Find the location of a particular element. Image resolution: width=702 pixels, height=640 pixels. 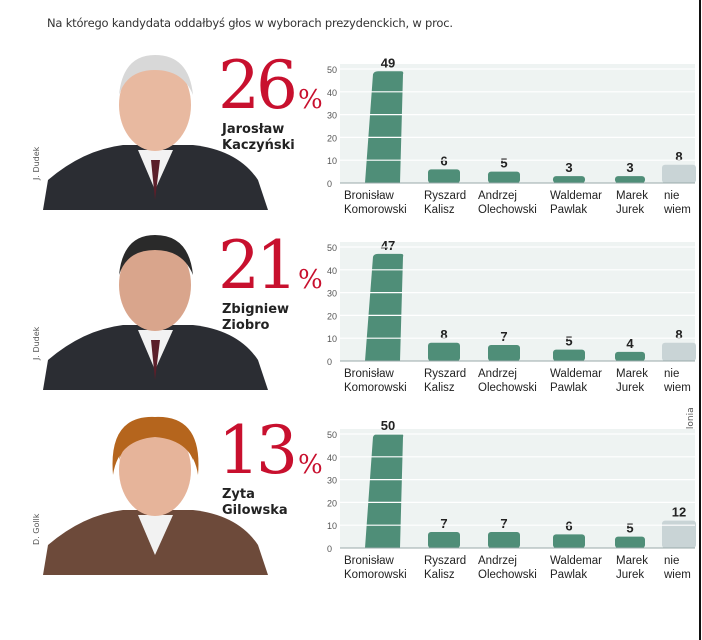

right-border is located at coordinates (700, 320).